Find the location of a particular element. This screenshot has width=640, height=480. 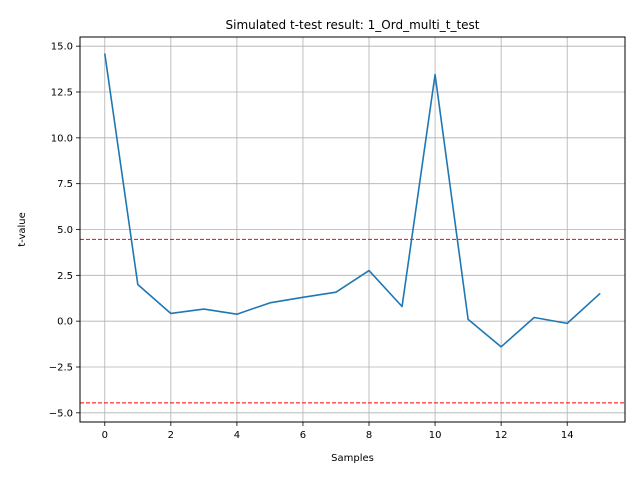

y-axis-ticks: −5.0 −2.5 0.0 2.5 5.0 7.5 10.0 12.5 15.0 is located at coordinates (64, 230).